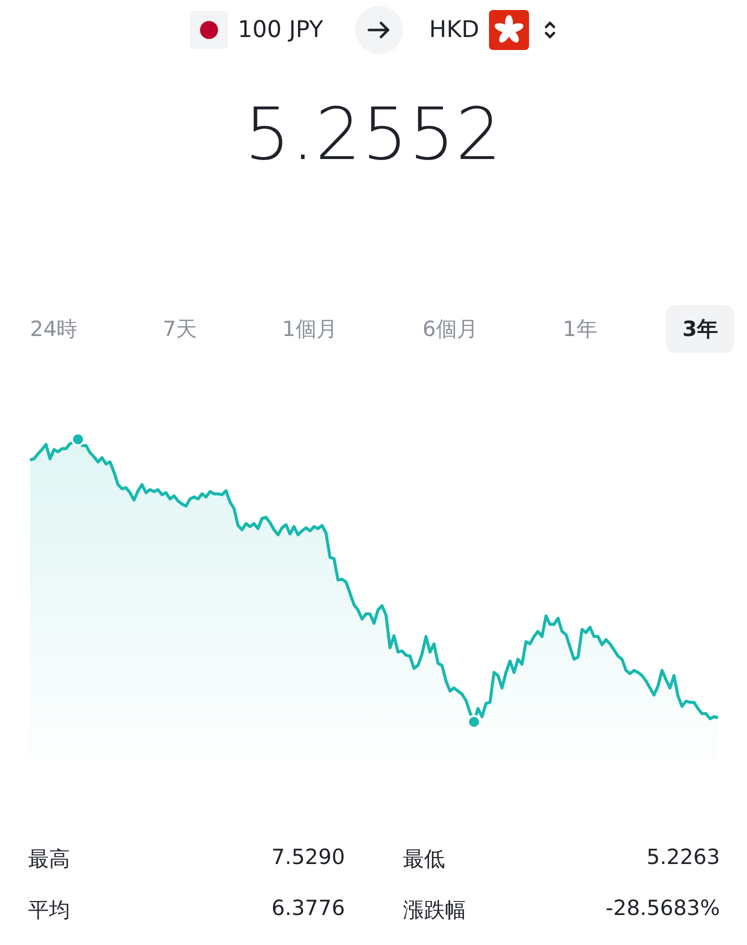  I want to click on text: 7天, so click(180, 329).